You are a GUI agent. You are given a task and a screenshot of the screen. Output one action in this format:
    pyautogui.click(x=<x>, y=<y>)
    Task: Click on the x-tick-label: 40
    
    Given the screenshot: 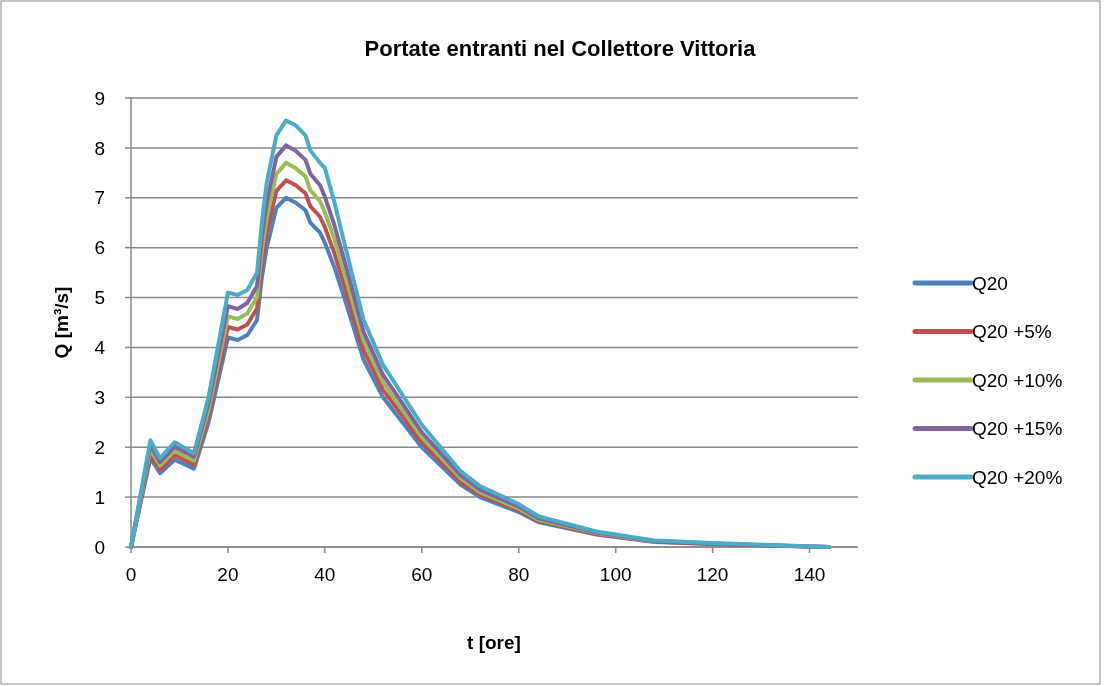 What is the action you would take?
    pyautogui.click(x=325, y=574)
    